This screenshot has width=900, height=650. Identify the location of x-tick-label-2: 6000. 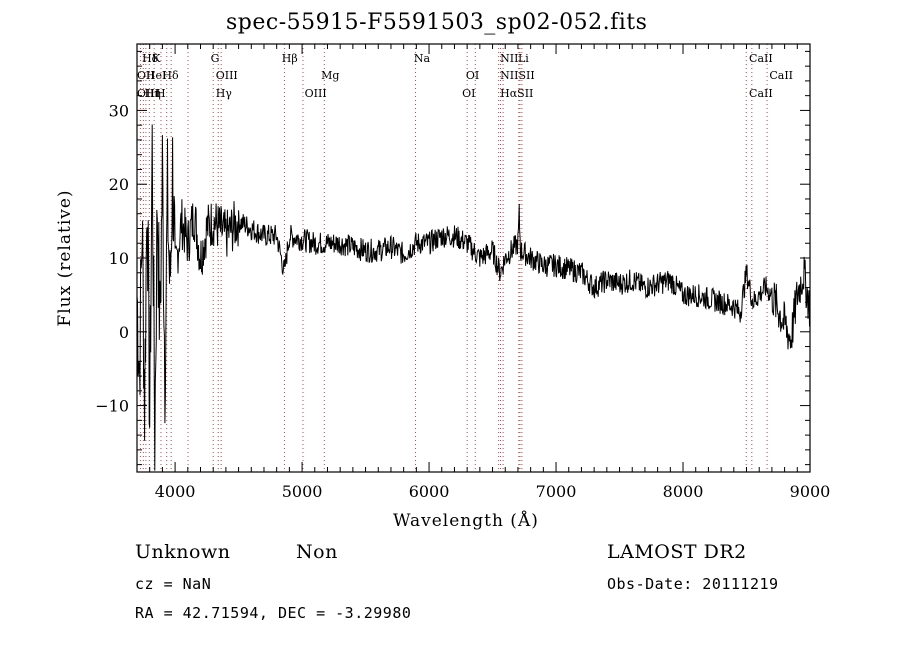
(429, 491).